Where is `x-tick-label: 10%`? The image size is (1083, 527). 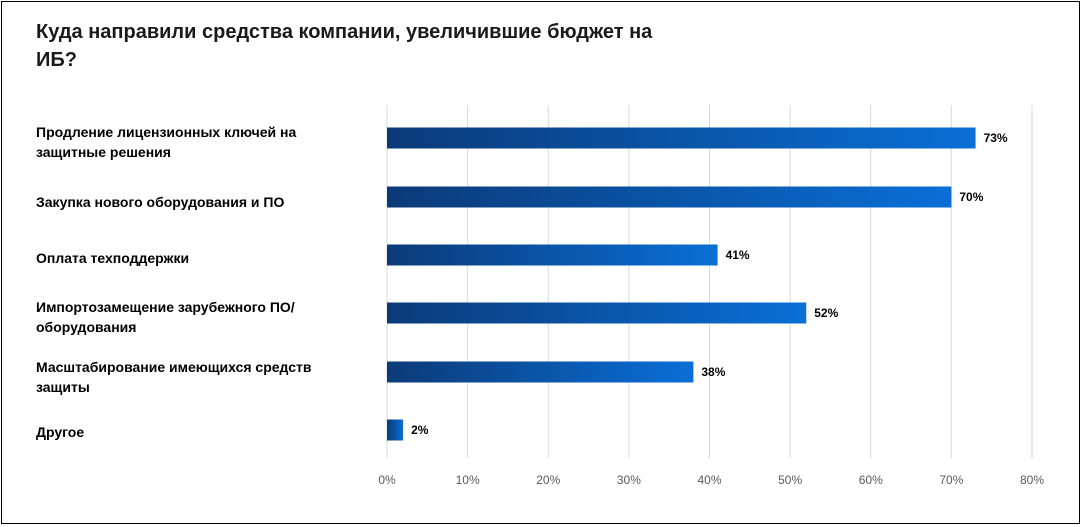
x-tick-label: 10% is located at coordinates (468, 480).